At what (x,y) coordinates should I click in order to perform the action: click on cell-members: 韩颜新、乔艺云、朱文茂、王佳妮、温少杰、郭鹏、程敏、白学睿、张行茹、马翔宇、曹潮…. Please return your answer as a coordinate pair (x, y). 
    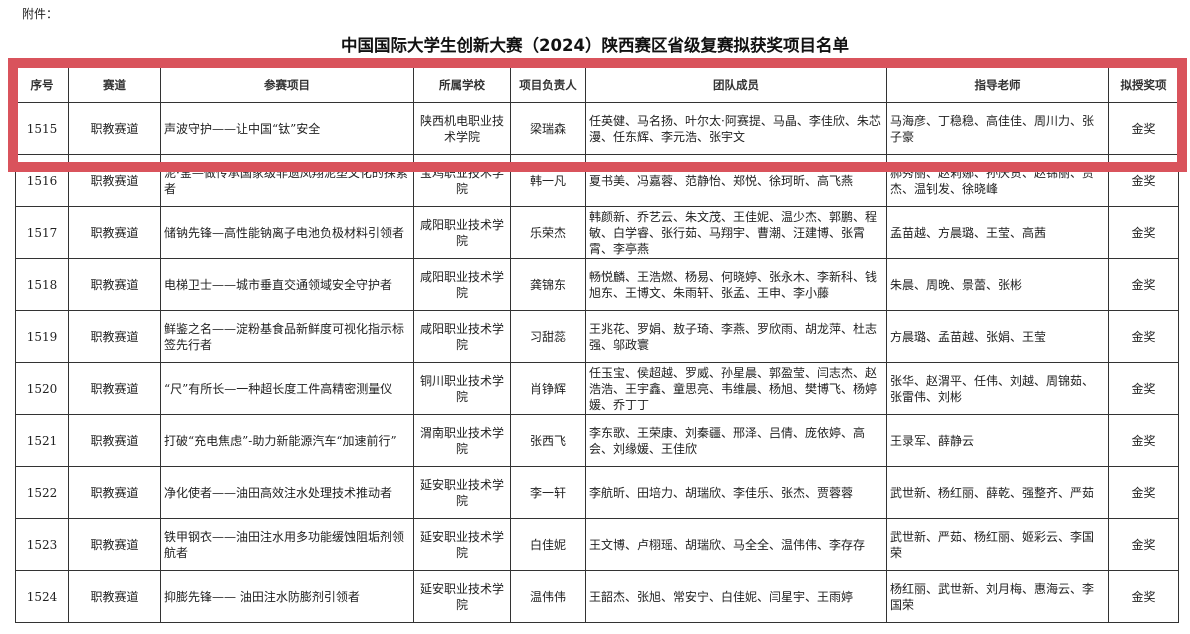
    Looking at the image, I should click on (736, 232).